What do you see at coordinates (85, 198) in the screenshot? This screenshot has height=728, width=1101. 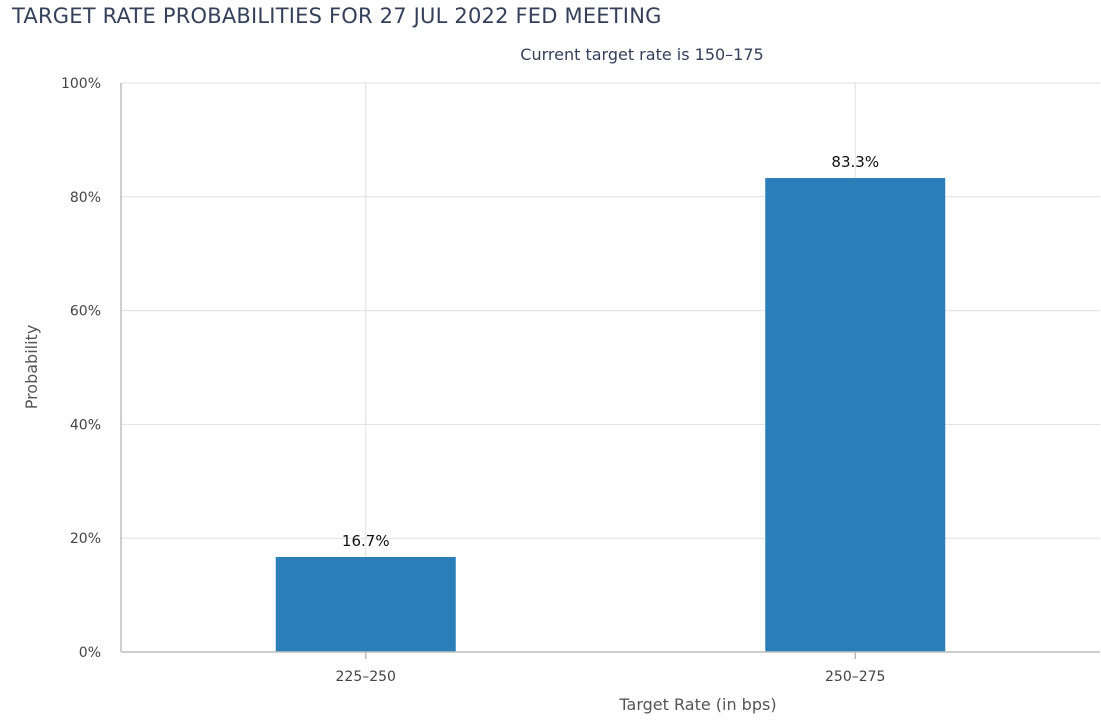 I see `y-tick-label: 80%` at bounding box center [85, 198].